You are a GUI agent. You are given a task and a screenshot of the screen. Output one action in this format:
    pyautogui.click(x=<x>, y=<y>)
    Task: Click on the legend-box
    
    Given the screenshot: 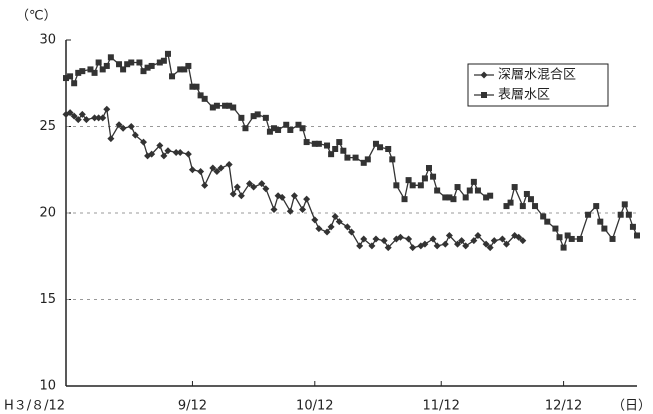 What is the action you would take?
    pyautogui.click(x=538, y=85)
    